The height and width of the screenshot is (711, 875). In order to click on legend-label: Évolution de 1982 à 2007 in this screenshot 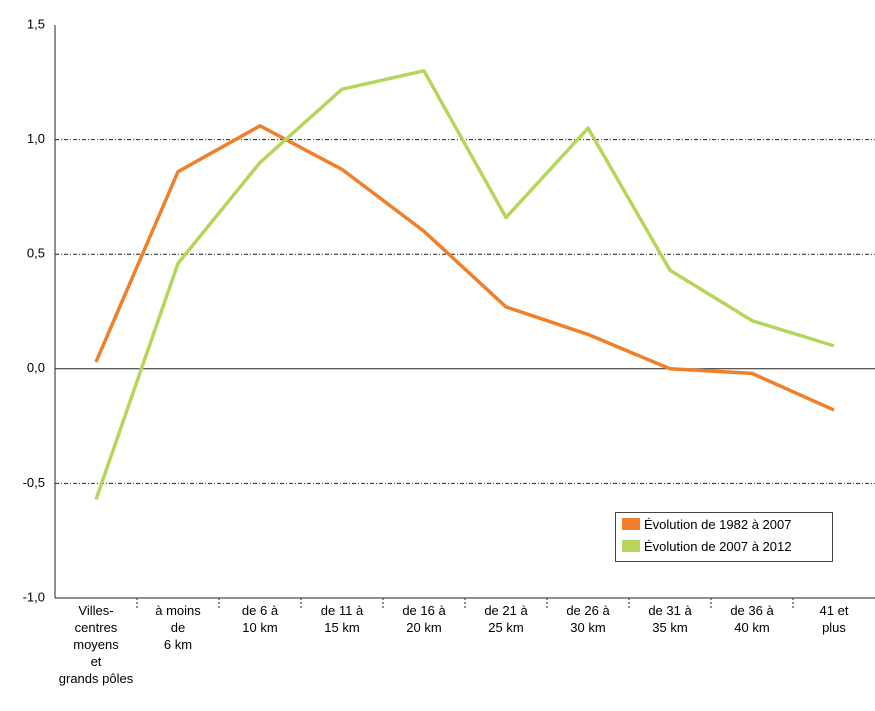, I will do `click(718, 524)`.